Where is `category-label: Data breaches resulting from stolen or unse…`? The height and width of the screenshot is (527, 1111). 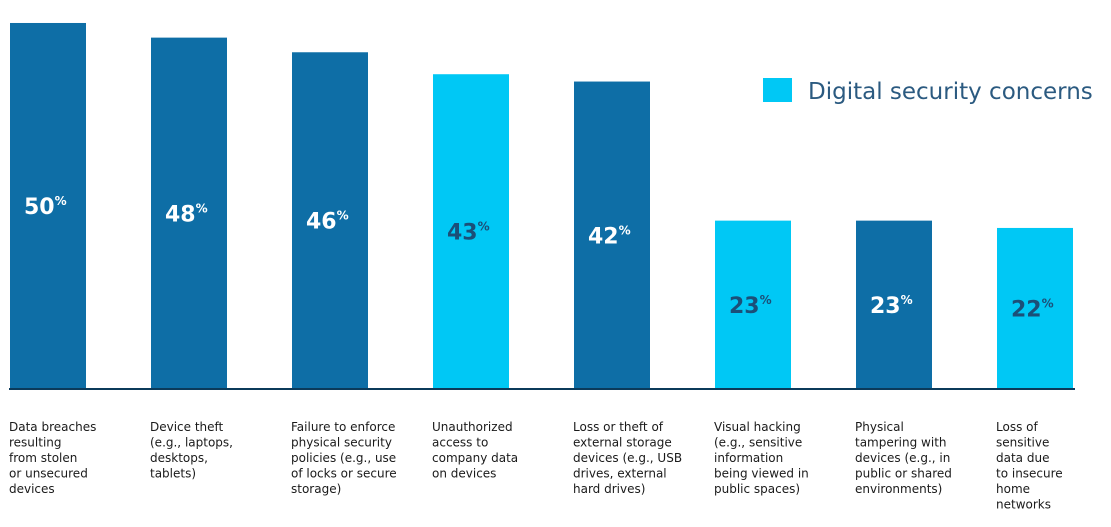 category-label: Data breaches resulting from stolen or unse… is located at coordinates (52, 458).